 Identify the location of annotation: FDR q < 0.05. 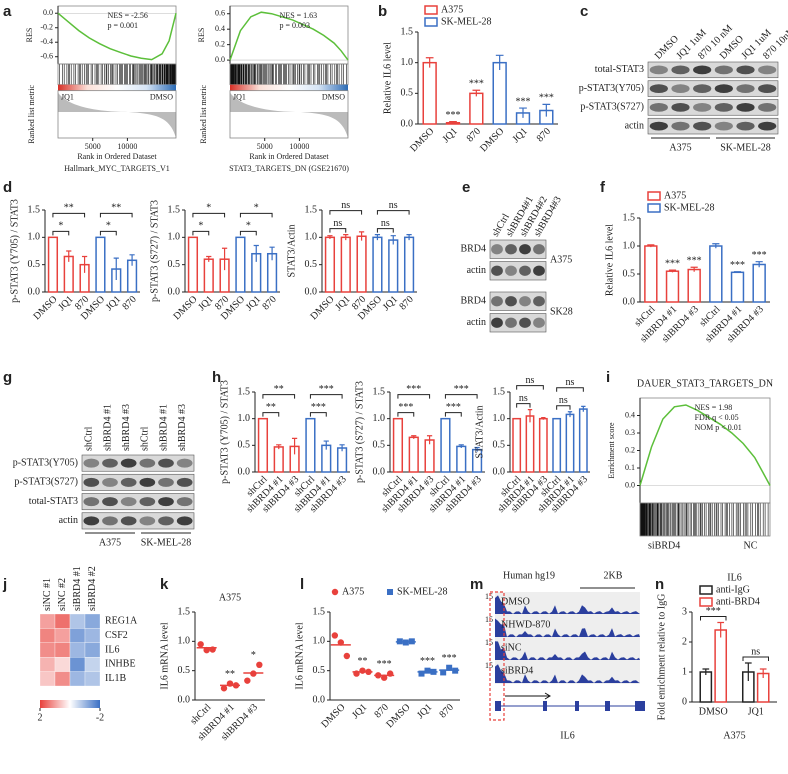
(717, 417).